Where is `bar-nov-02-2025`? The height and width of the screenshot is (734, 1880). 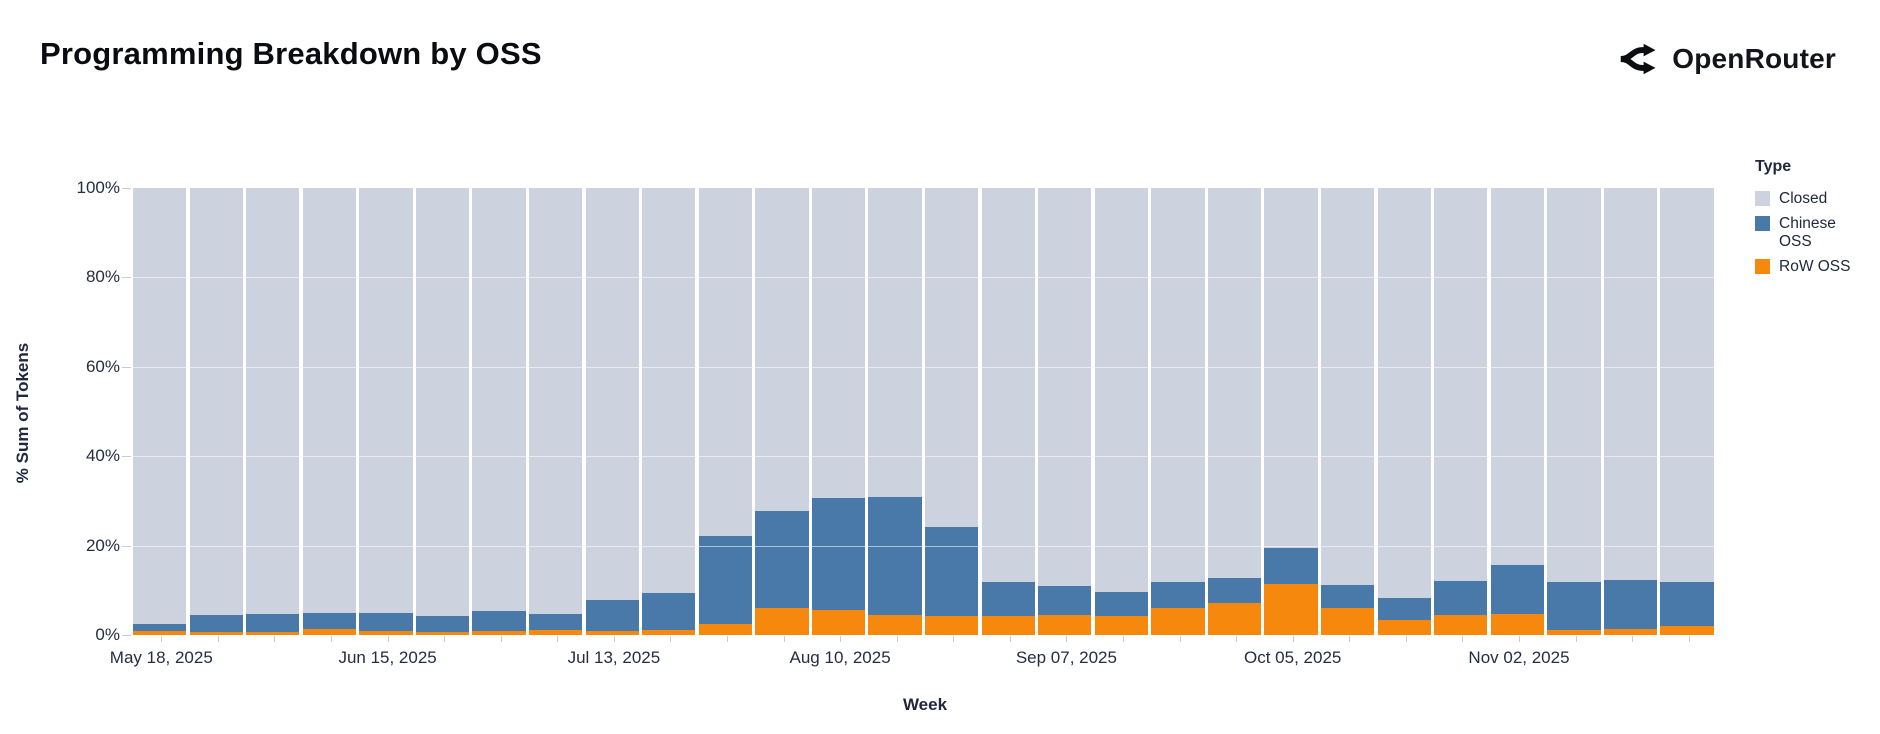 bar-nov-02-2025 is located at coordinates (1517, 411).